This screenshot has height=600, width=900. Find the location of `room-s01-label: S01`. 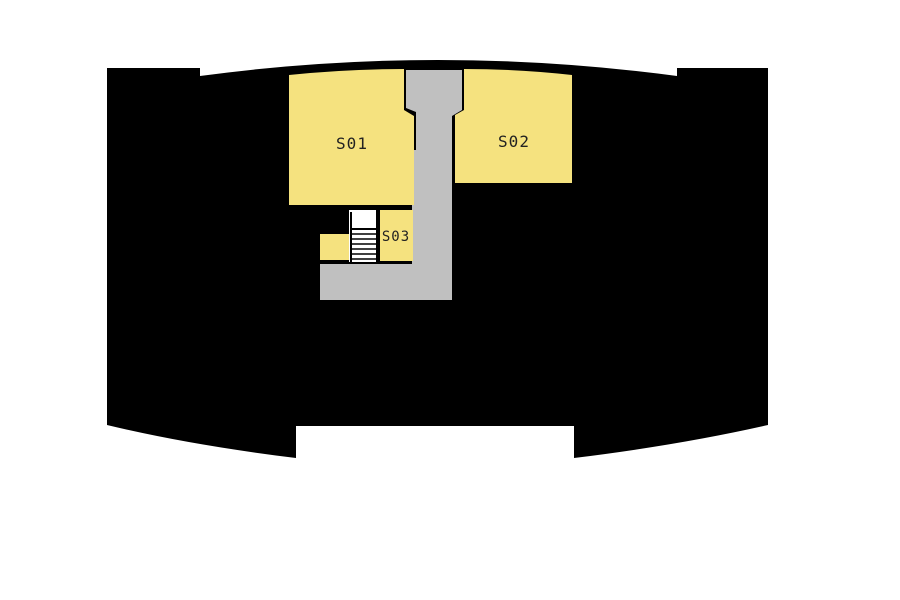

room-s01-label: S01 is located at coordinates (352, 143).